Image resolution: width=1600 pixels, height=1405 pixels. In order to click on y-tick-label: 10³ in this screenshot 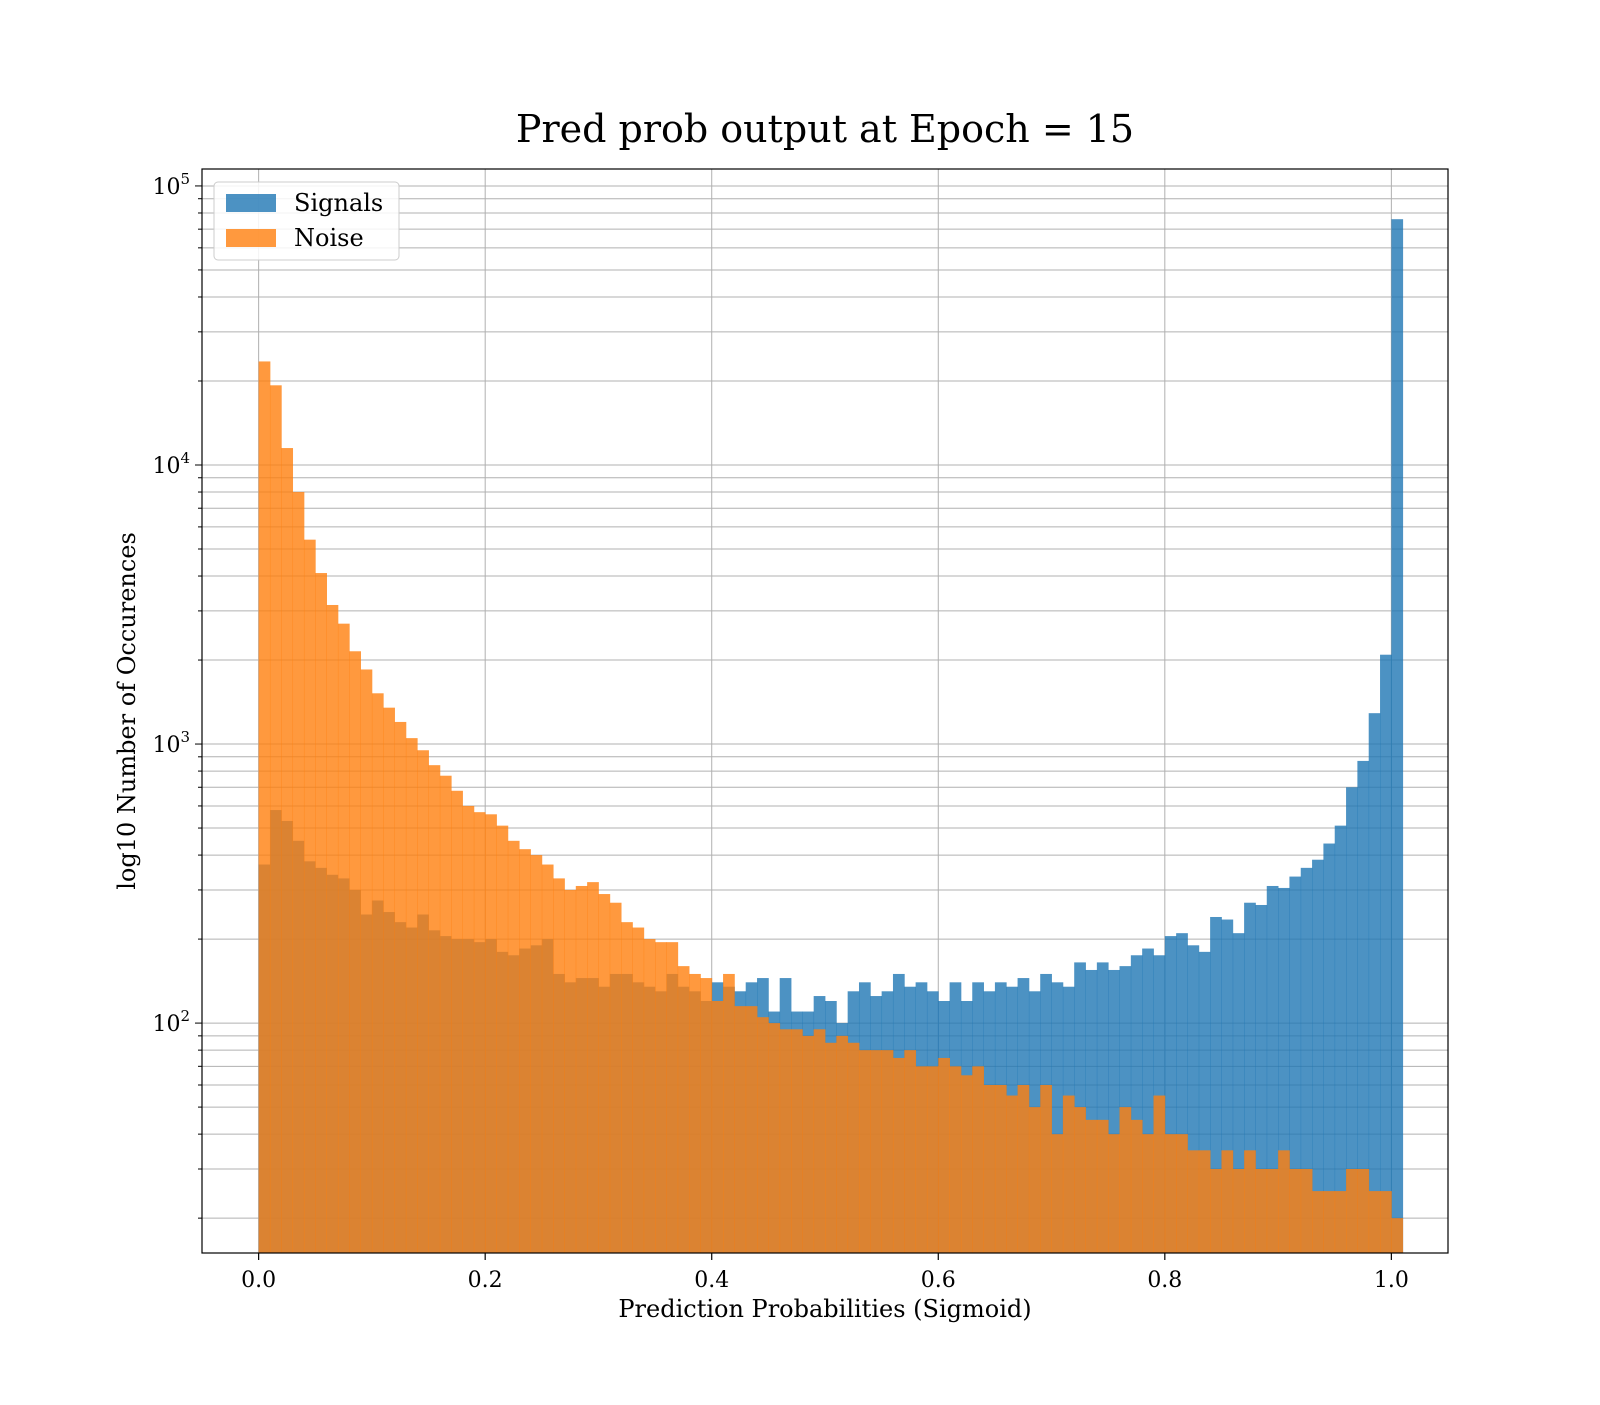, I will do `click(171, 743)`.